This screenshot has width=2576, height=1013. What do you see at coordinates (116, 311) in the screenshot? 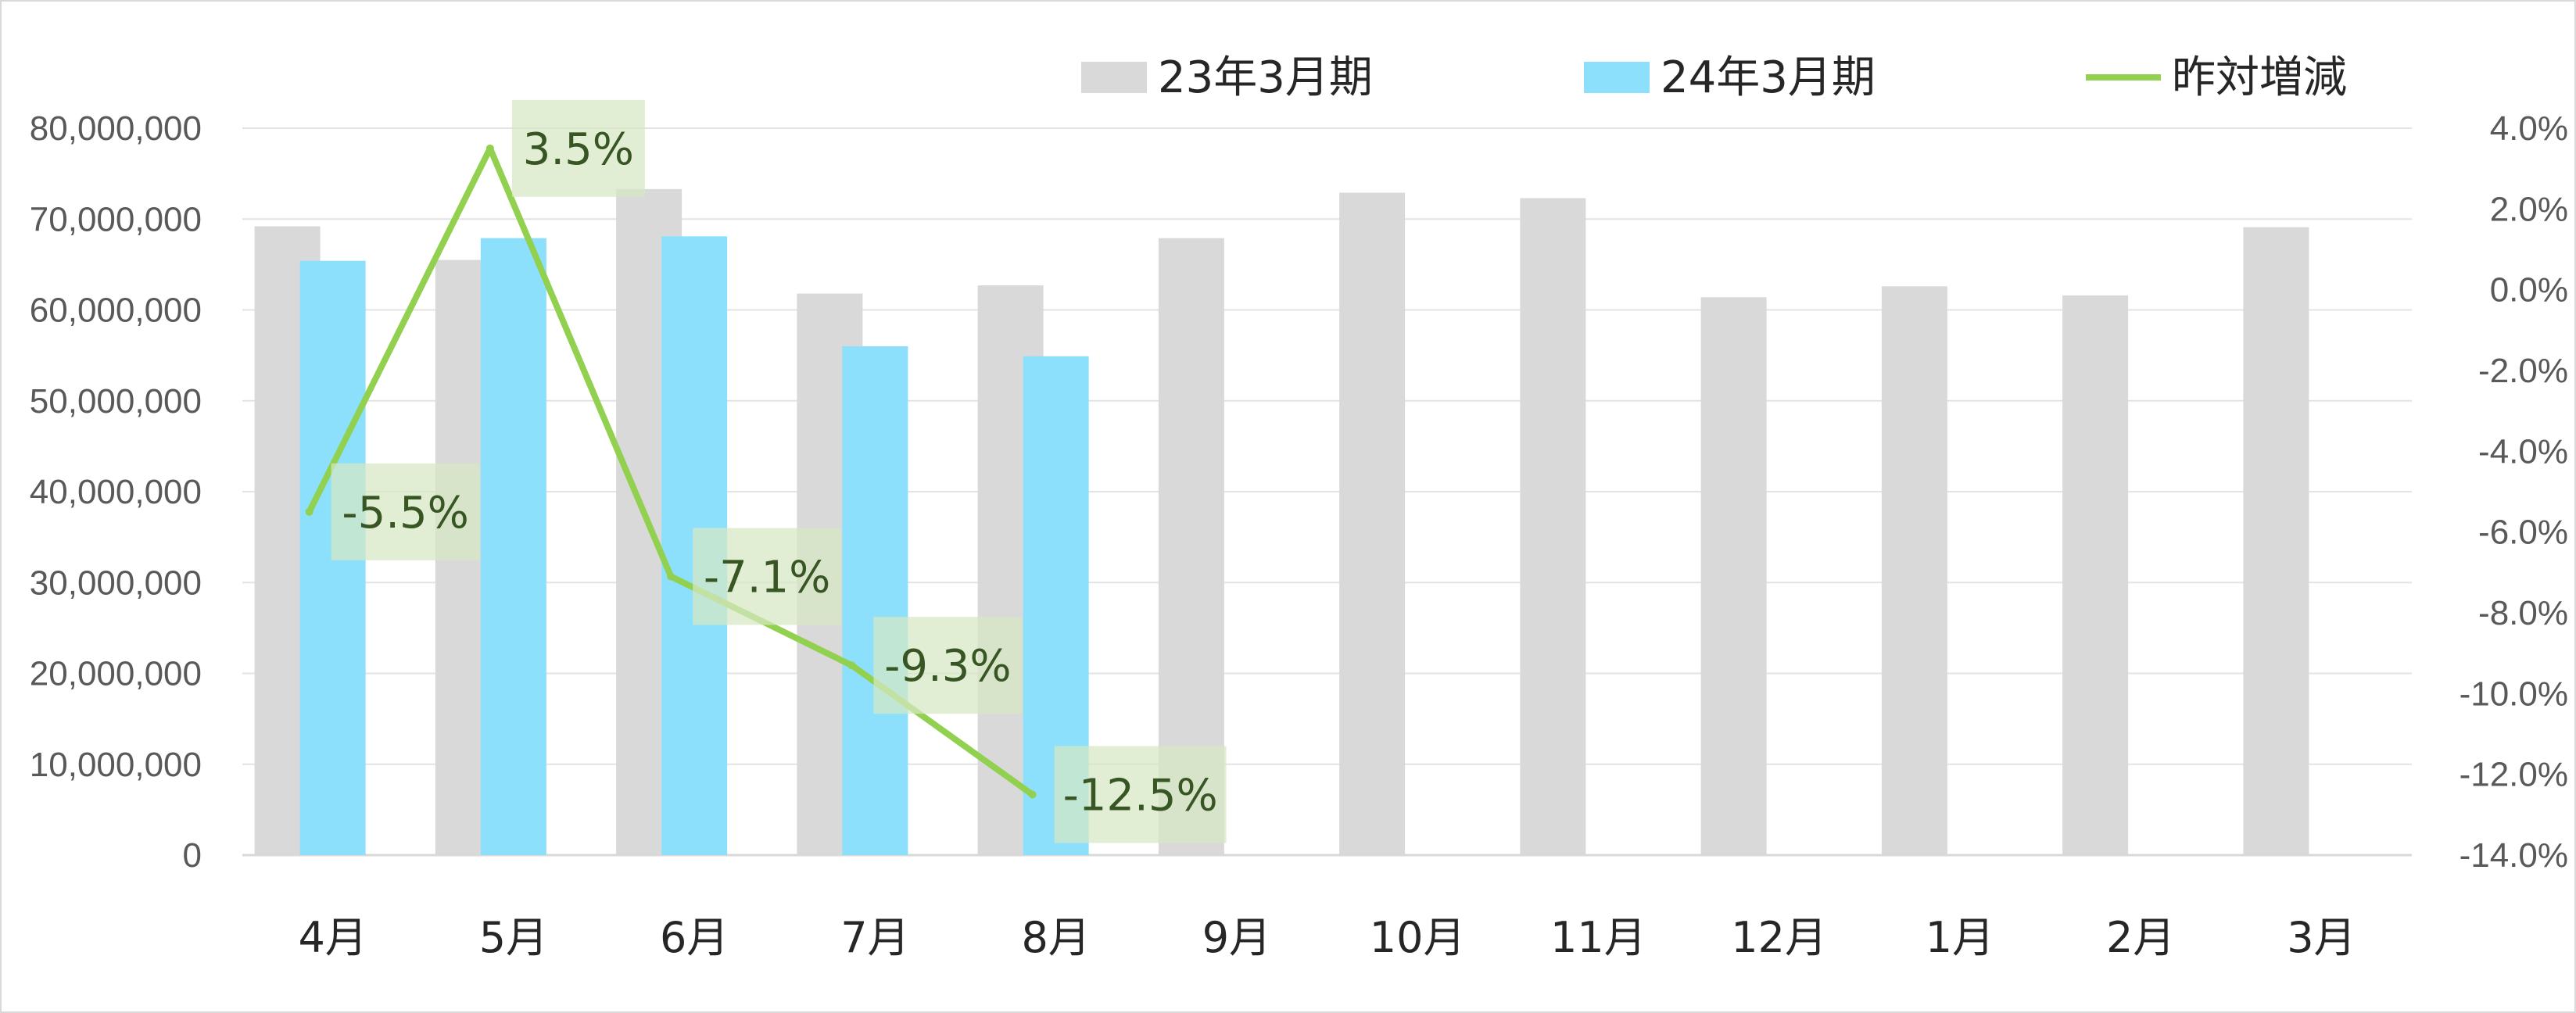
I see `left-tick-label: 60,000,000` at bounding box center [116, 311].